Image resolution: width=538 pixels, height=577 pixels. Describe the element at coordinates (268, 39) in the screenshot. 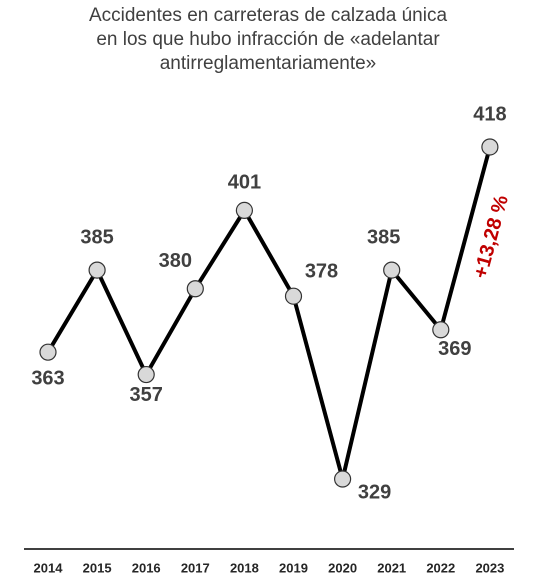

I see `chart-title: en los que hubo infracción de «adelantar` at that location.